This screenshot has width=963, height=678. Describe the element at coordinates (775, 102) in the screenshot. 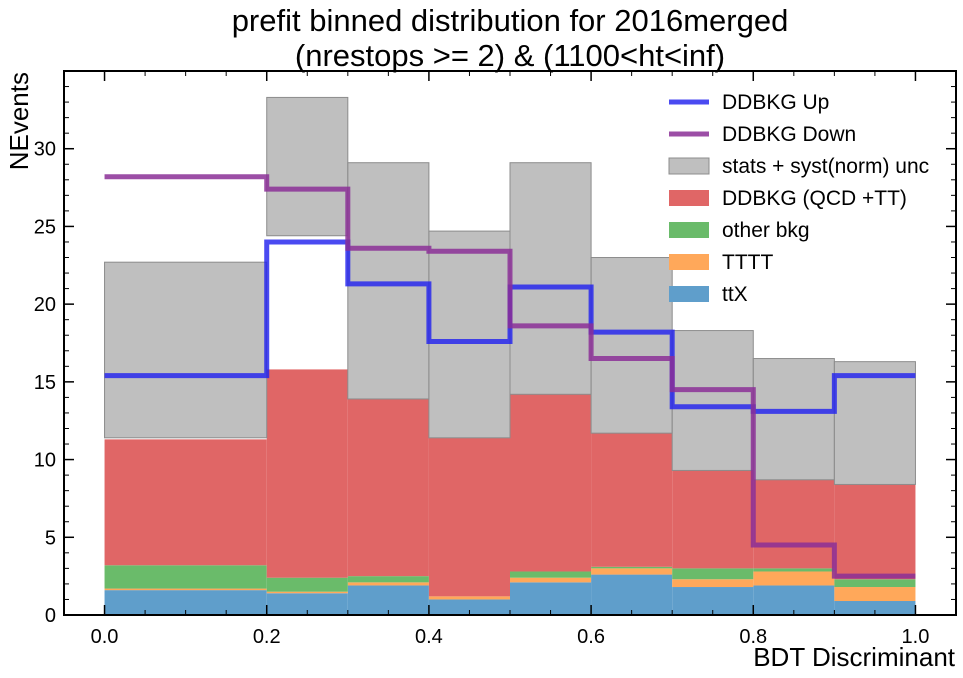

I see `legend-label-ddbkg-up: DDBKG Up` at that location.